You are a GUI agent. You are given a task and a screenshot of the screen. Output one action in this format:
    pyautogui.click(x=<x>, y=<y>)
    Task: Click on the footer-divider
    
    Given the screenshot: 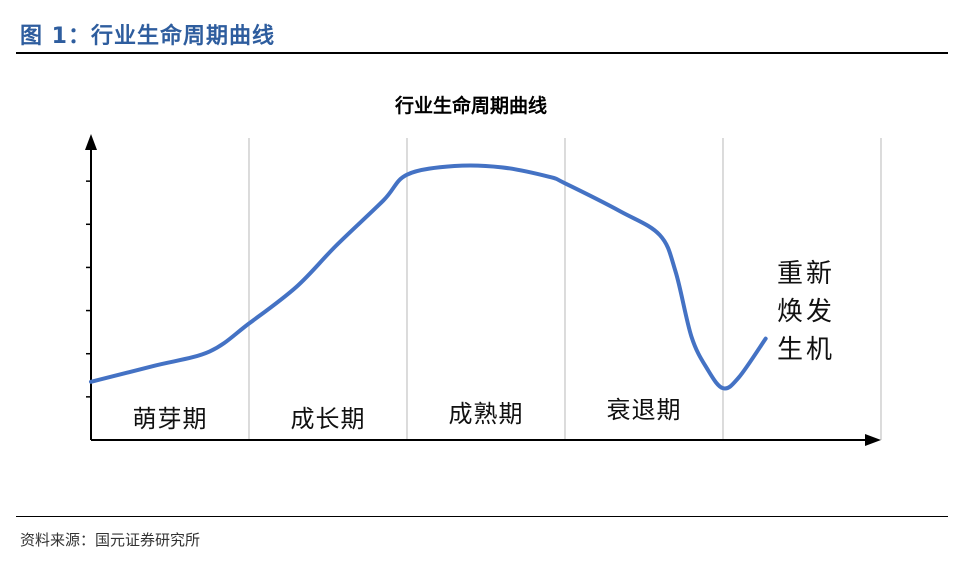 What is the action you would take?
    pyautogui.click(x=482, y=516)
    